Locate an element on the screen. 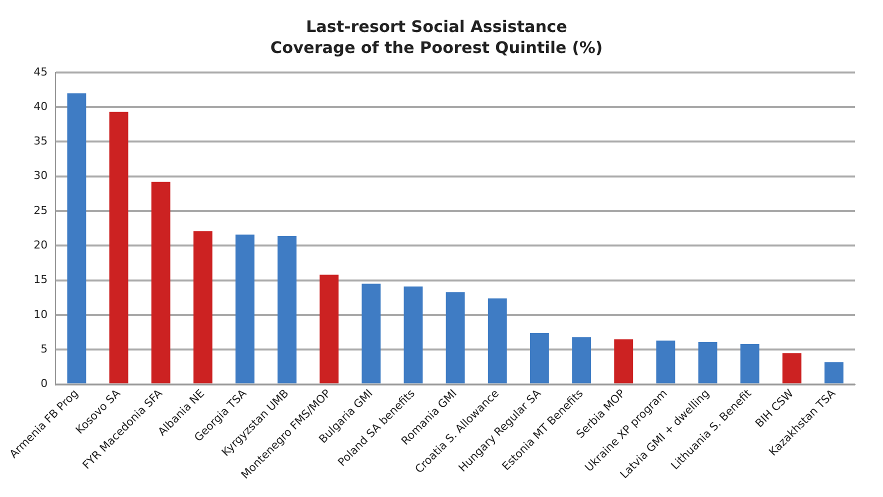 The height and width of the screenshot is (497, 883). y-tick-label: 20 is located at coordinates (41, 245).